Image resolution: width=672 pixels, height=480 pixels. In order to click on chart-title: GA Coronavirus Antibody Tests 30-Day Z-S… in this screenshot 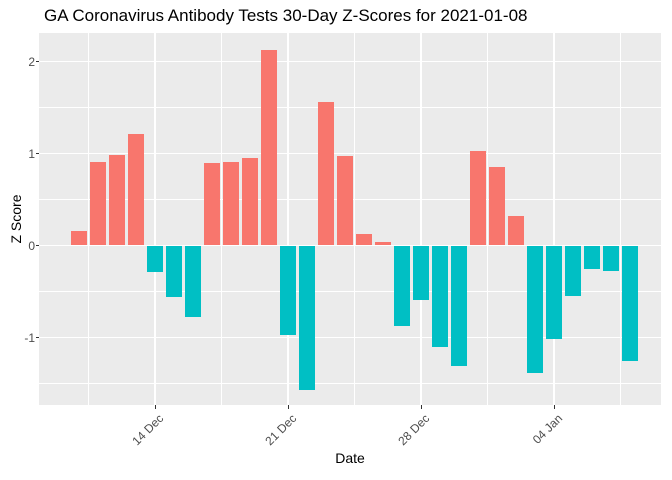, I will do `click(286, 15)`.